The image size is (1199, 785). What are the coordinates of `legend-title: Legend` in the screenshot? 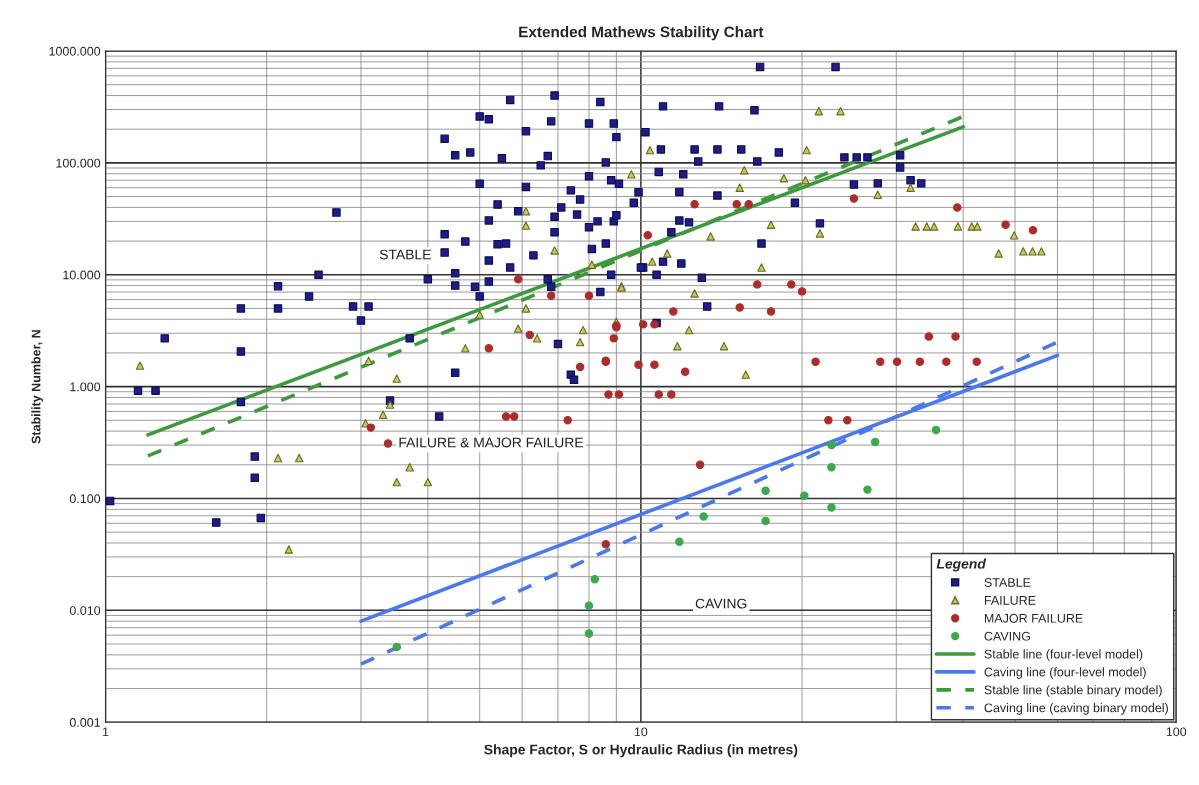 It's located at (961, 565).